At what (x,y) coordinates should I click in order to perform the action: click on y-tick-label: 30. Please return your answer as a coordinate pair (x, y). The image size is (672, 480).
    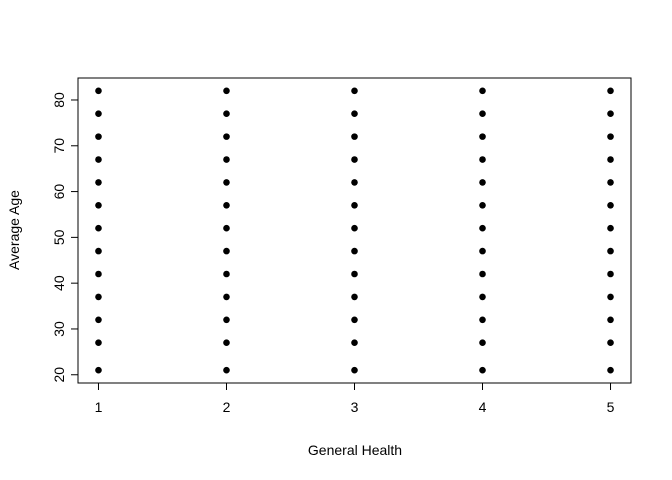
    Looking at the image, I should click on (59, 329).